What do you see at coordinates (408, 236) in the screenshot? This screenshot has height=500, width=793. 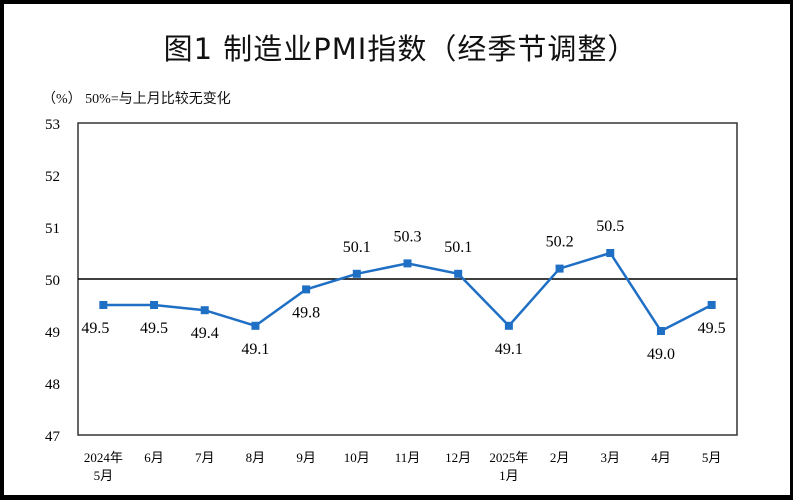 I see `data-label: 50.3` at bounding box center [408, 236].